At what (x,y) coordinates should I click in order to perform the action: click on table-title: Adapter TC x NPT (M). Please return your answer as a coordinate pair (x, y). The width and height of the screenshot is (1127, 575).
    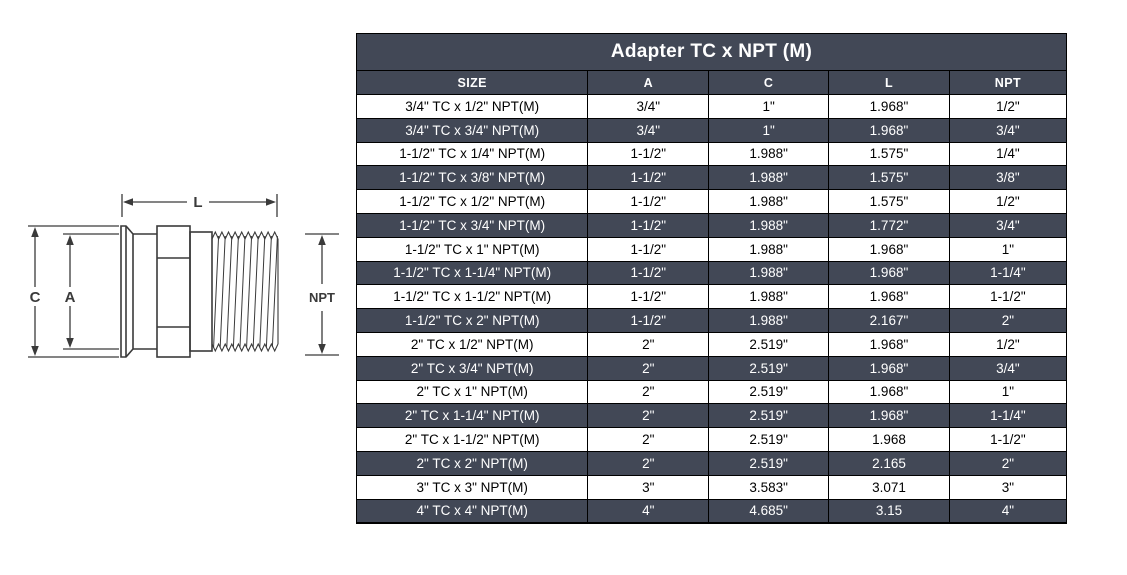
    Looking at the image, I should click on (711, 52).